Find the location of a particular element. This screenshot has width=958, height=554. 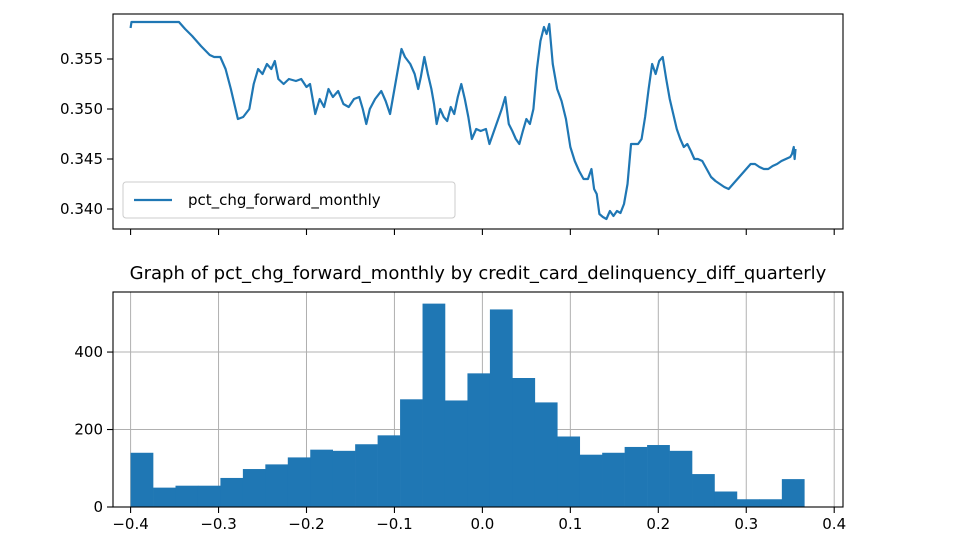

line-chart-legend: pct_chg_forward_monthly is located at coordinates (289, 200).